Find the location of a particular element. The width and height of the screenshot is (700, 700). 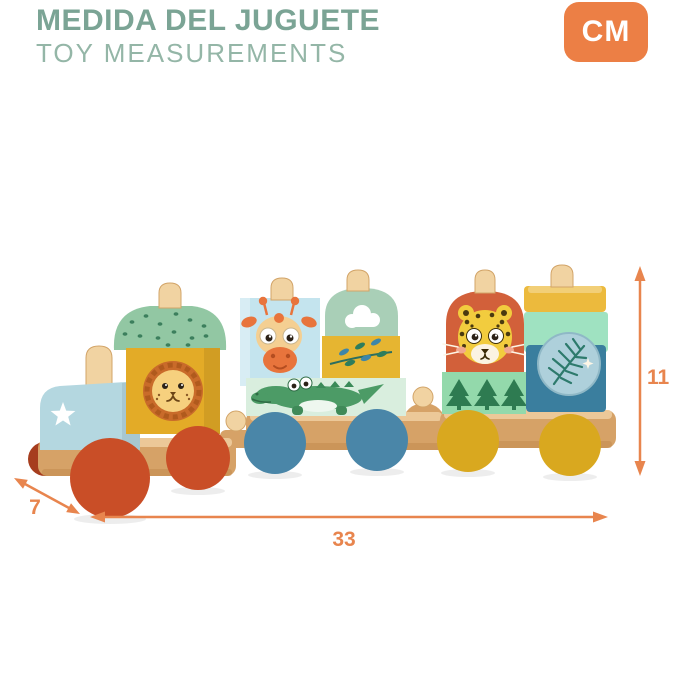

depth-arrow is located at coordinates (47, 496).